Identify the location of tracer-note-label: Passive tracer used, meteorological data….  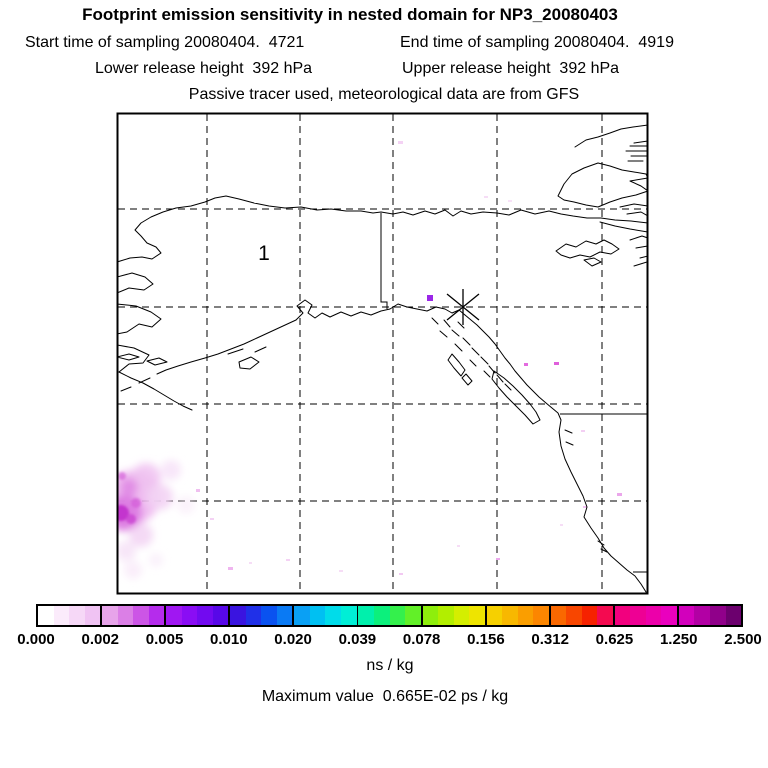
(384, 94).